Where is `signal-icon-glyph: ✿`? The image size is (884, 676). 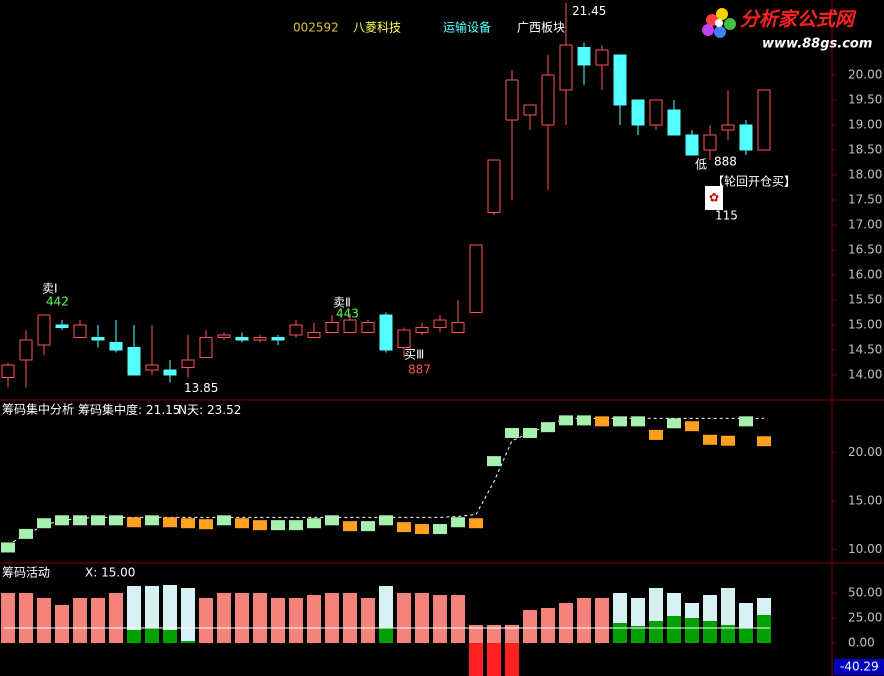 signal-icon-glyph: ✿ is located at coordinates (714, 198).